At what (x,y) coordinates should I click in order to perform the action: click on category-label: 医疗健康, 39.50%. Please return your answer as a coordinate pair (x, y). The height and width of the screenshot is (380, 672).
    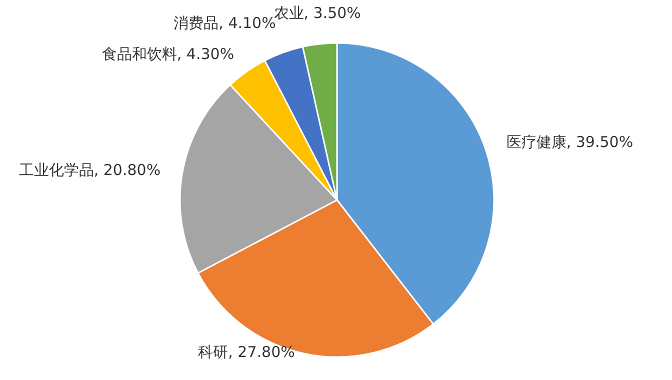
    Looking at the image, I should click on (570, 142).